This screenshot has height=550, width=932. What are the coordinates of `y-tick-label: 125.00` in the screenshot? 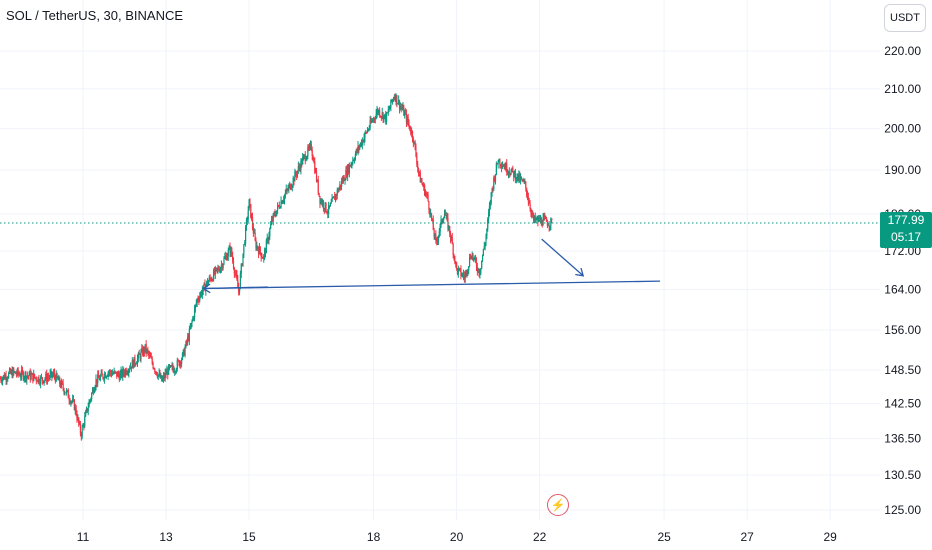 It's located at (902, 510).